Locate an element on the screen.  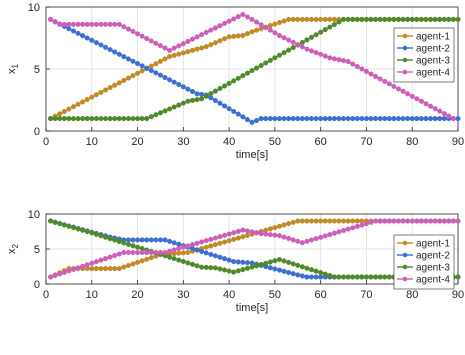
x-tick-label: 40 is located at coordinates (229, 295).